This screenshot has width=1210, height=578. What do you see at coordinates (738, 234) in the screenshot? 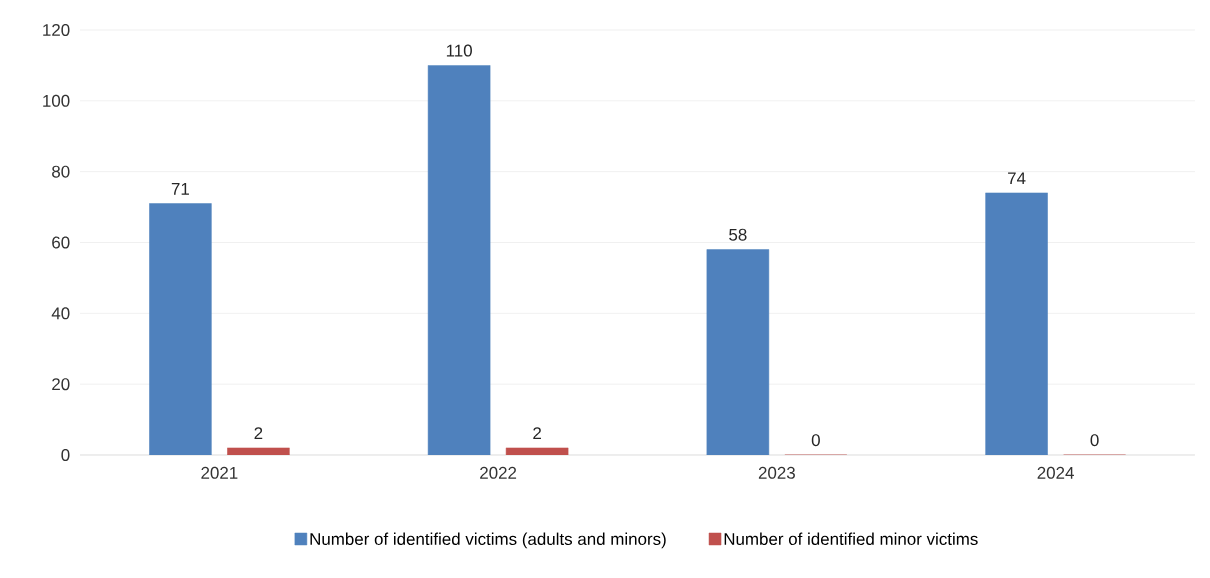
I see `data-label: 58` at bounding box center [738, 234].